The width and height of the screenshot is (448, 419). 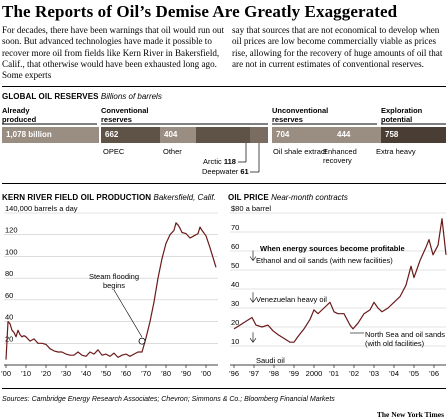 What do you see at coordinates (131, 96) in the screenshot?
I see `reserves-unit: Billions of barrels` at bounding box center [131, 96].